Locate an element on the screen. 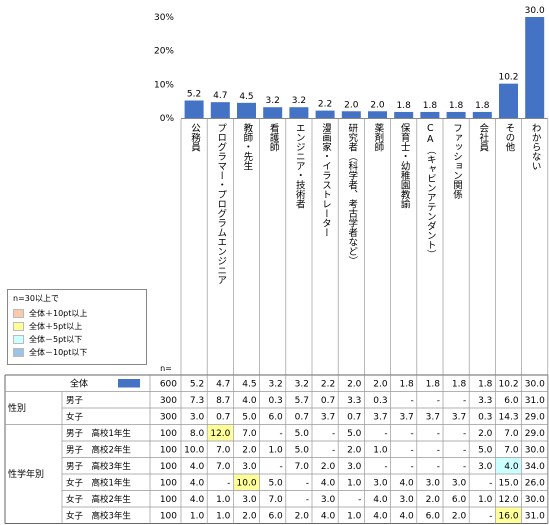 This screenshot has width=549, height=525. table-cell: 29.0 is located at coordinates (535, 434).